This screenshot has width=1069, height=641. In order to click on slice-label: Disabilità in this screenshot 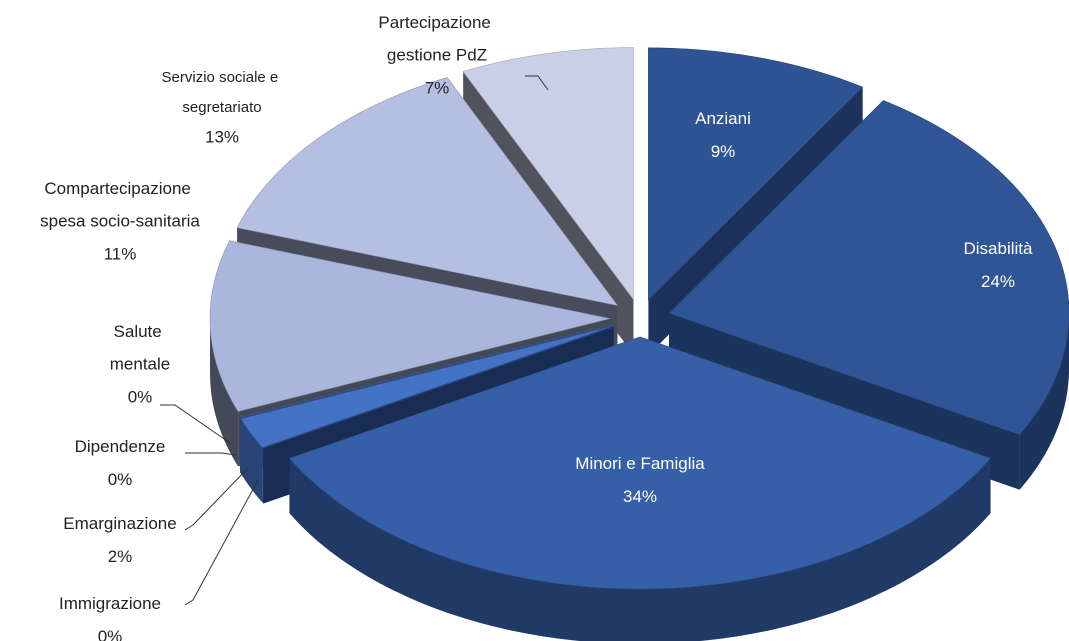, I will do `click(999, 248)`.